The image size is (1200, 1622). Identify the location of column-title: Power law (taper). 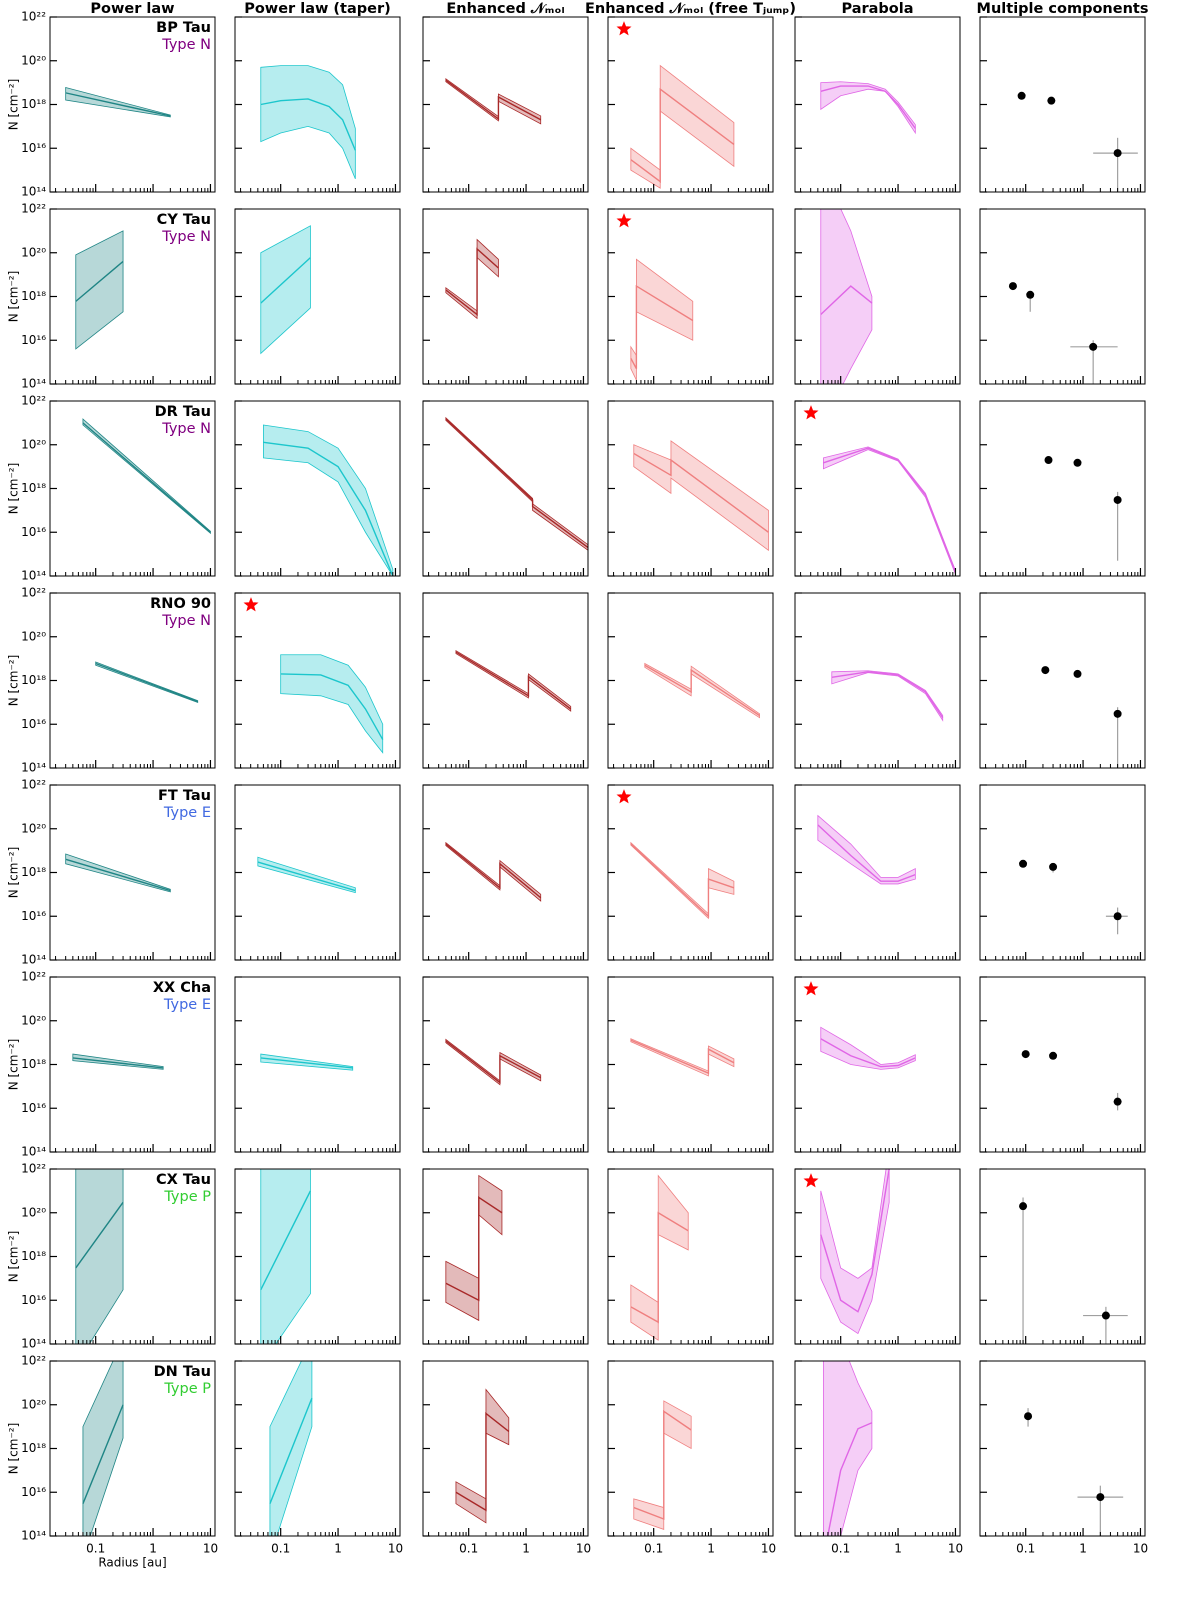
(317, 9).